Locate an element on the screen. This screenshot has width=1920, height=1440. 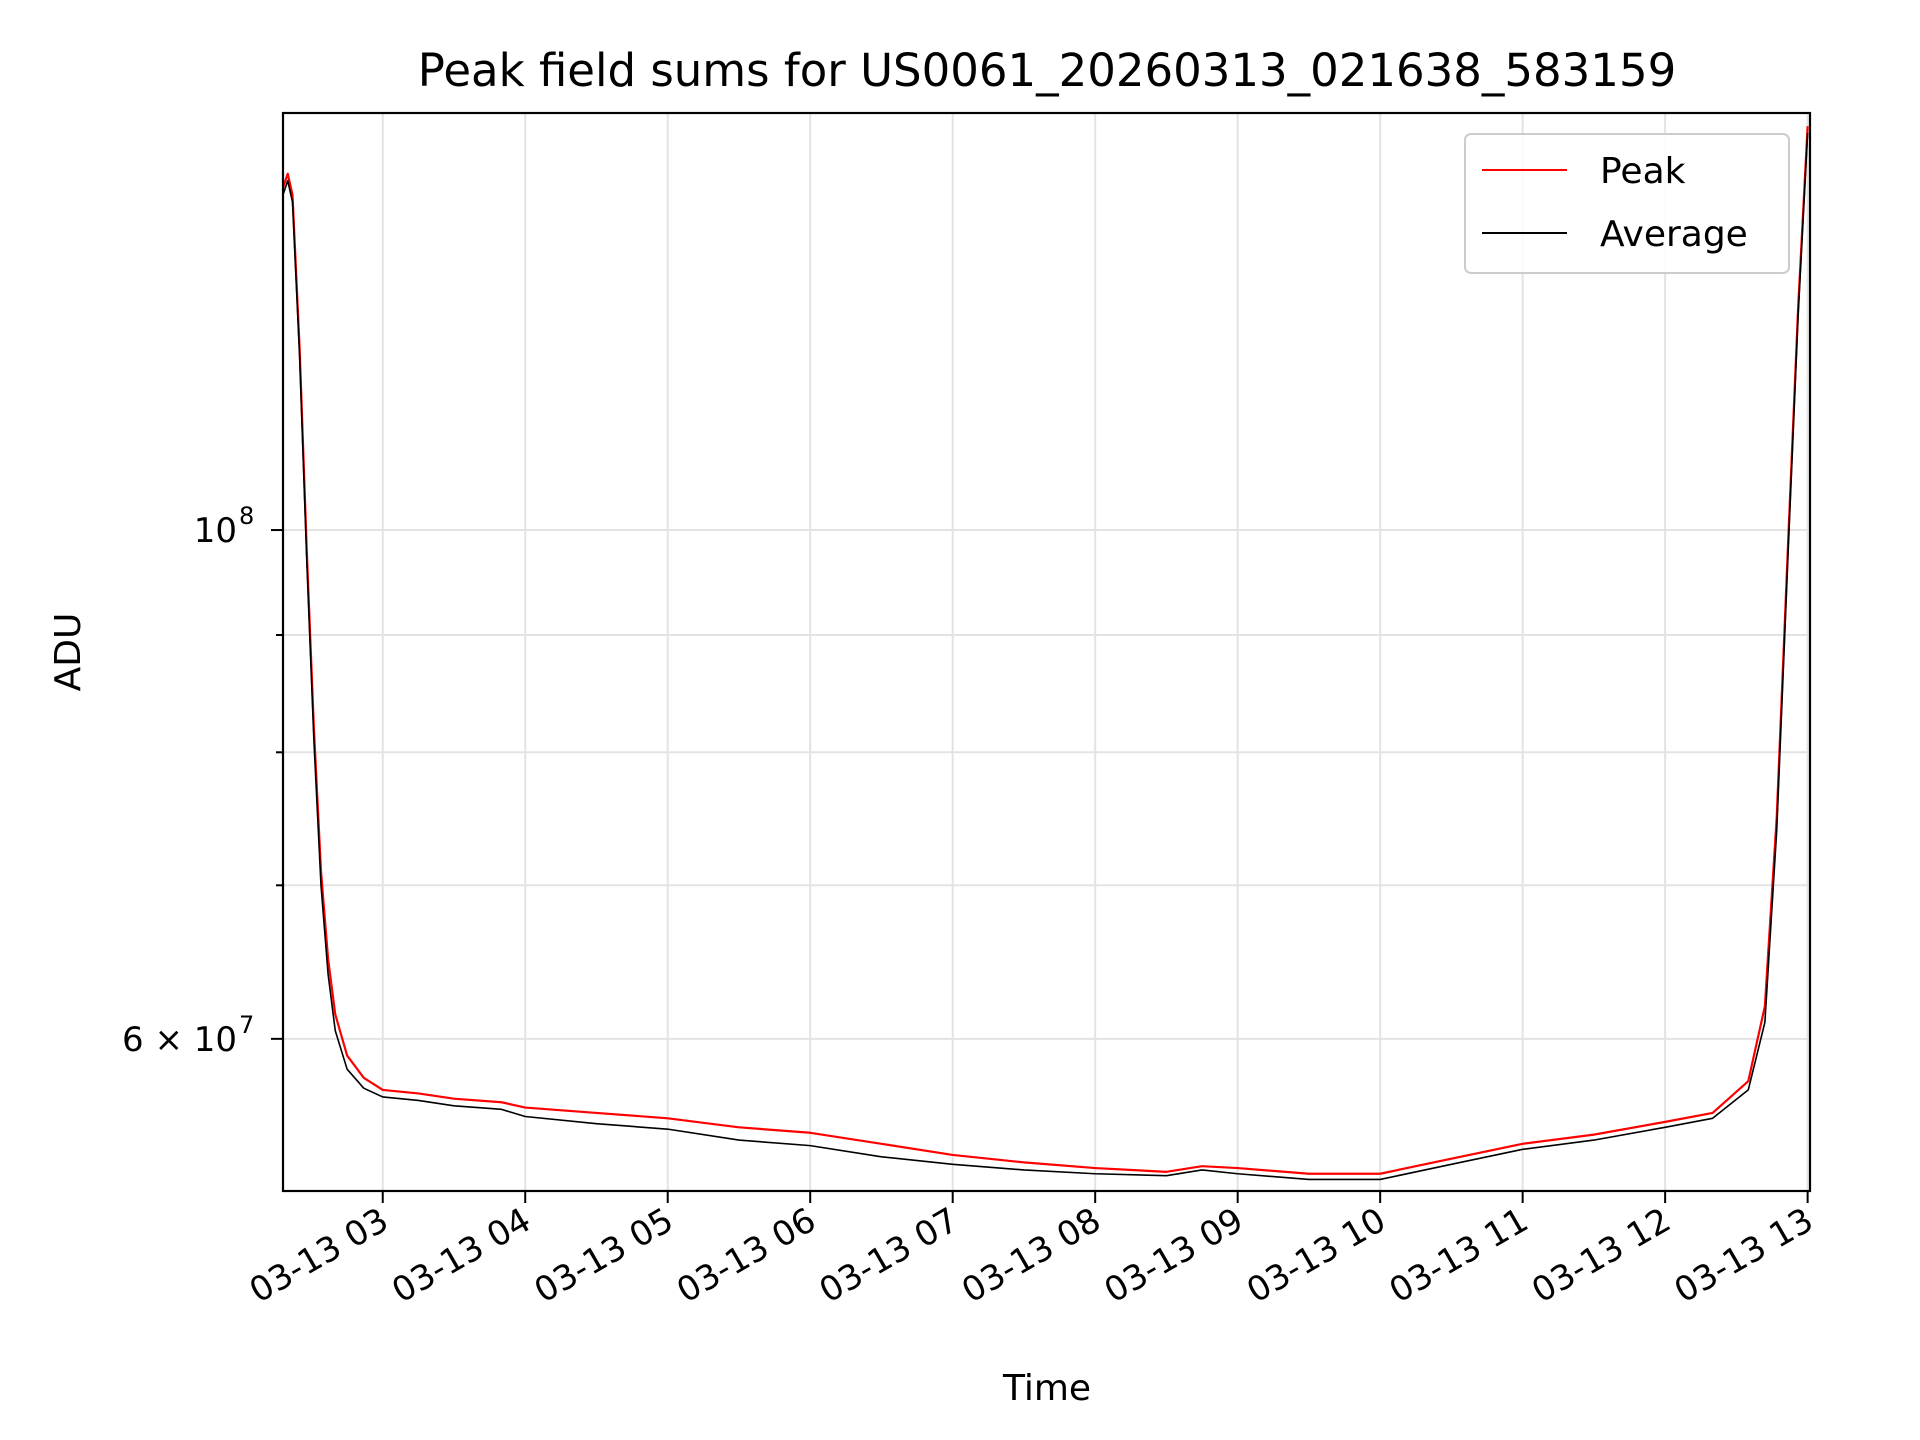
legend-label-peak: Peak is located at coordinates (1643, 171).